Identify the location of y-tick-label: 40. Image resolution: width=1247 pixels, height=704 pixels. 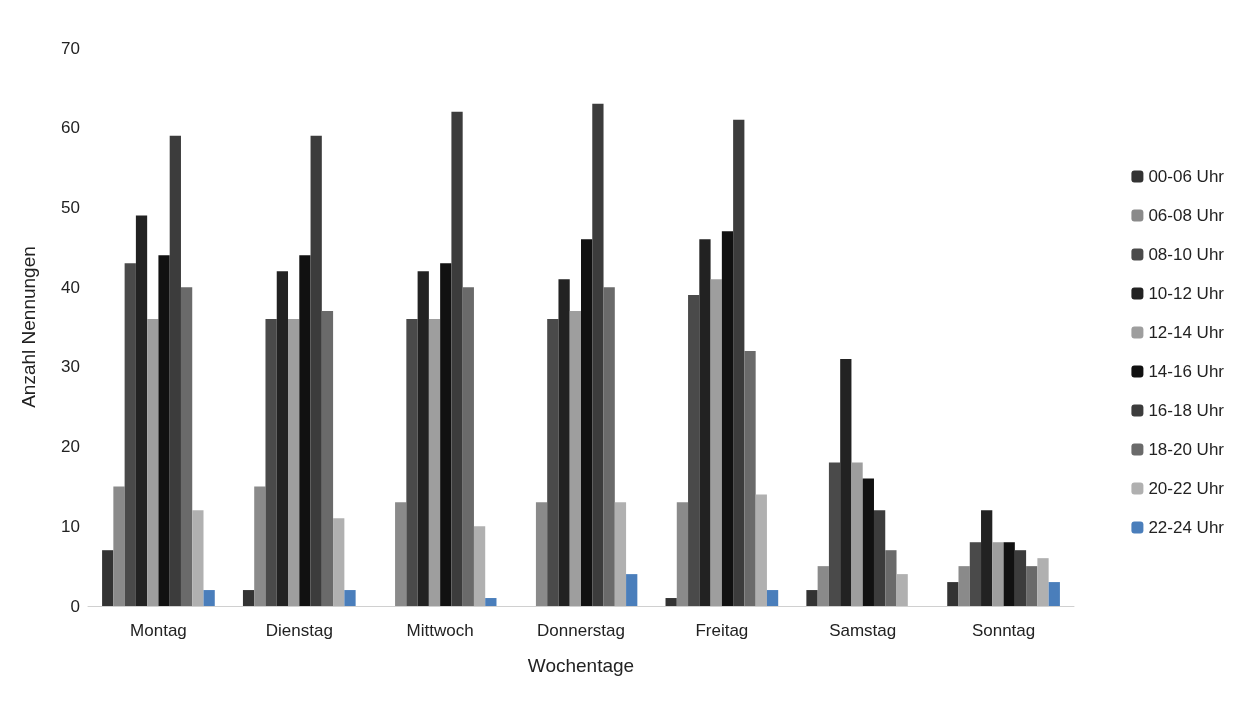
(70, 287).